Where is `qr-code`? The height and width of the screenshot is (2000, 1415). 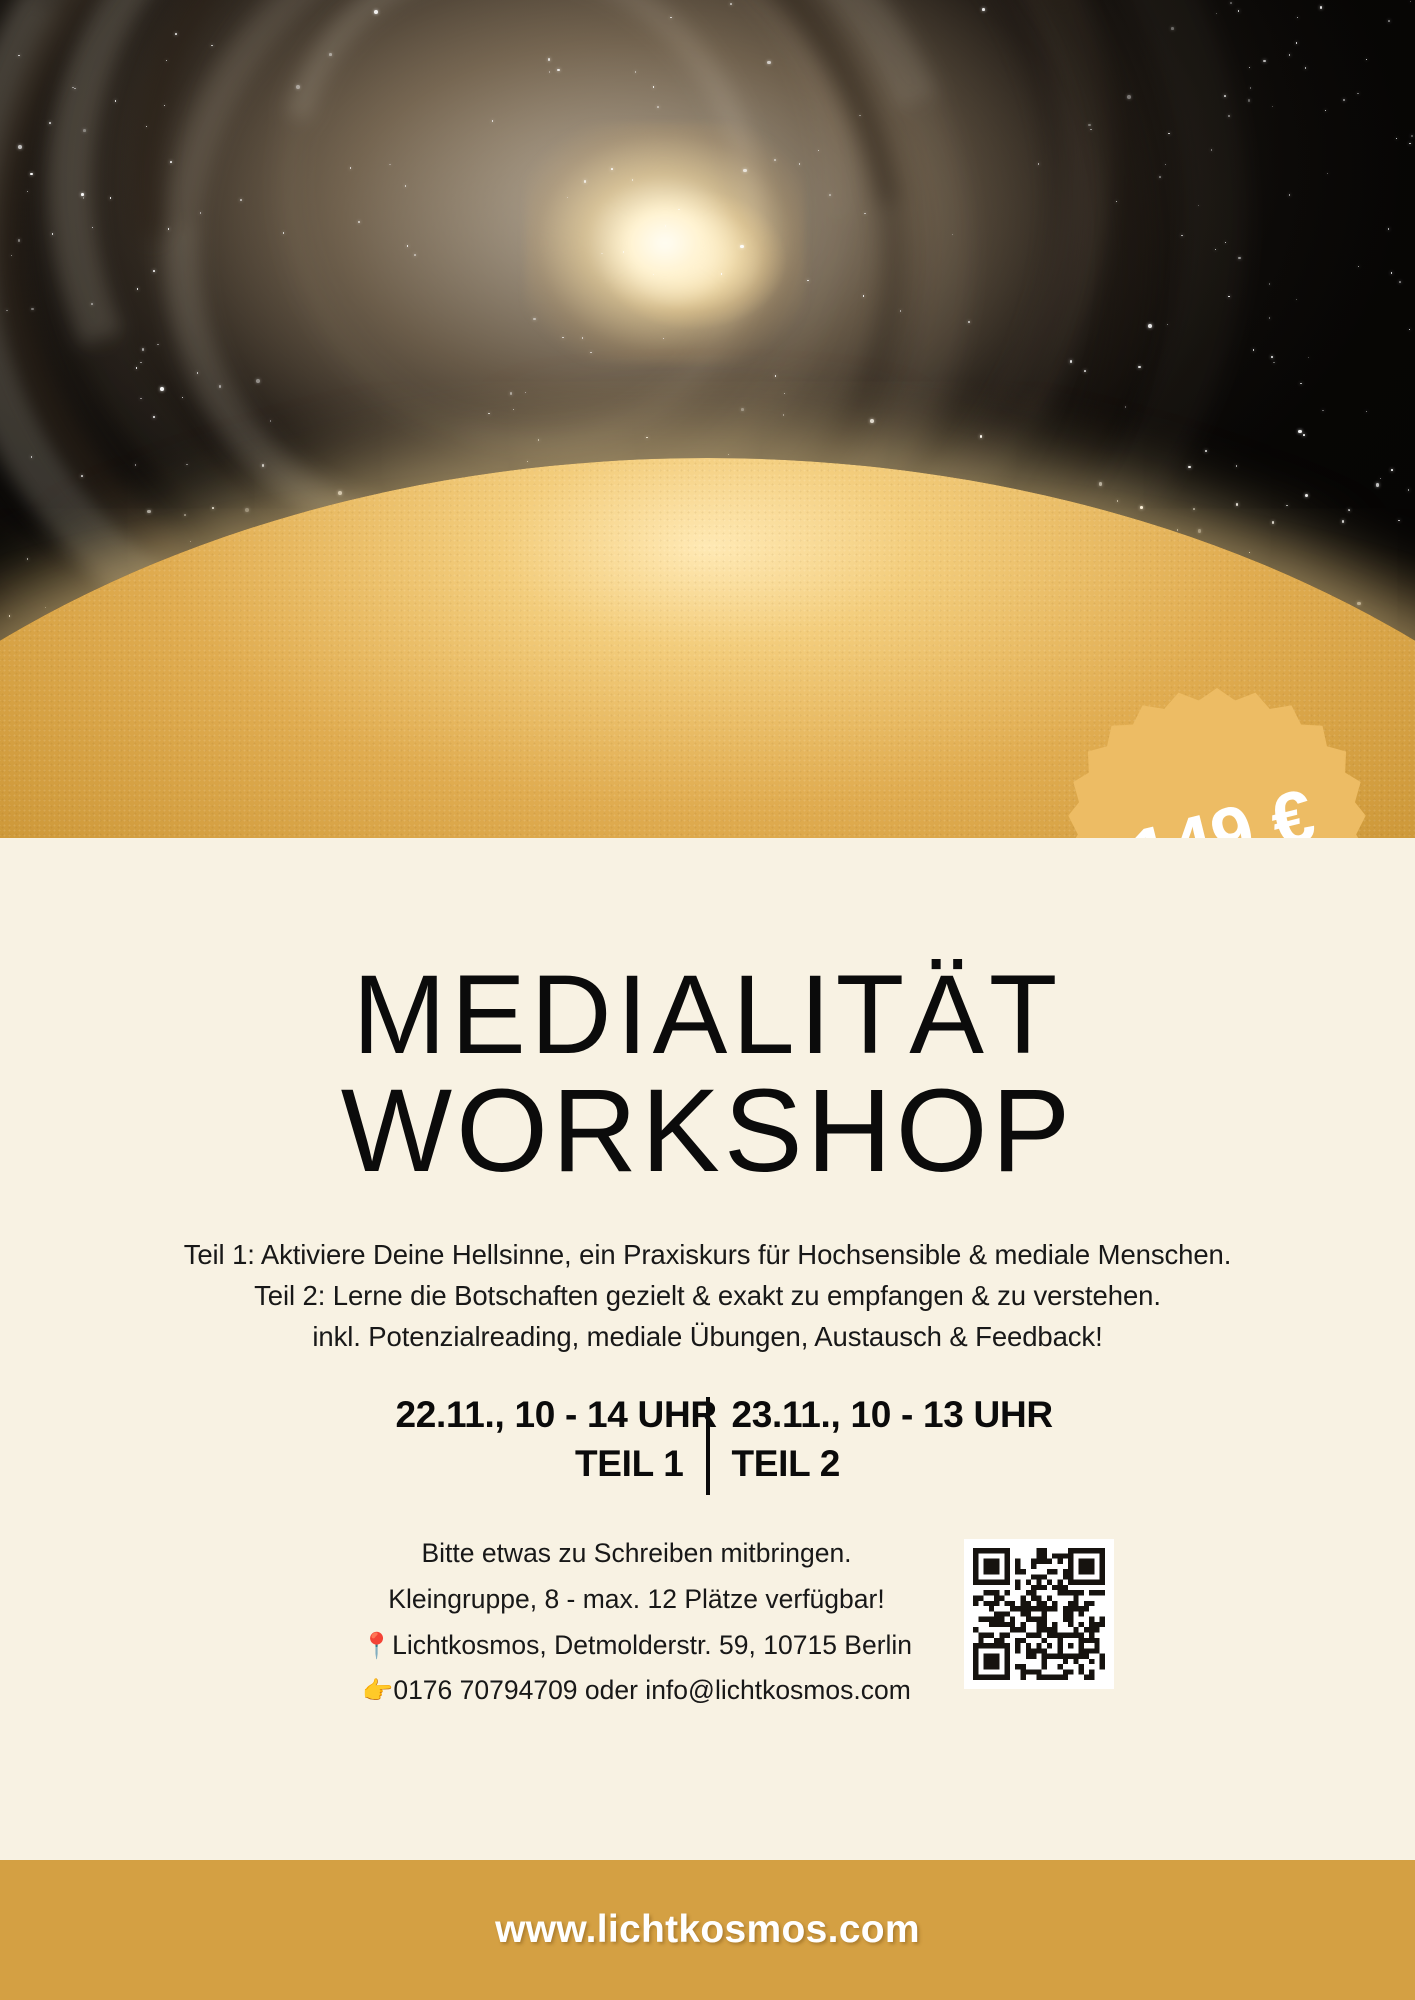
qr-code is located at coordinates (1039, 1614).